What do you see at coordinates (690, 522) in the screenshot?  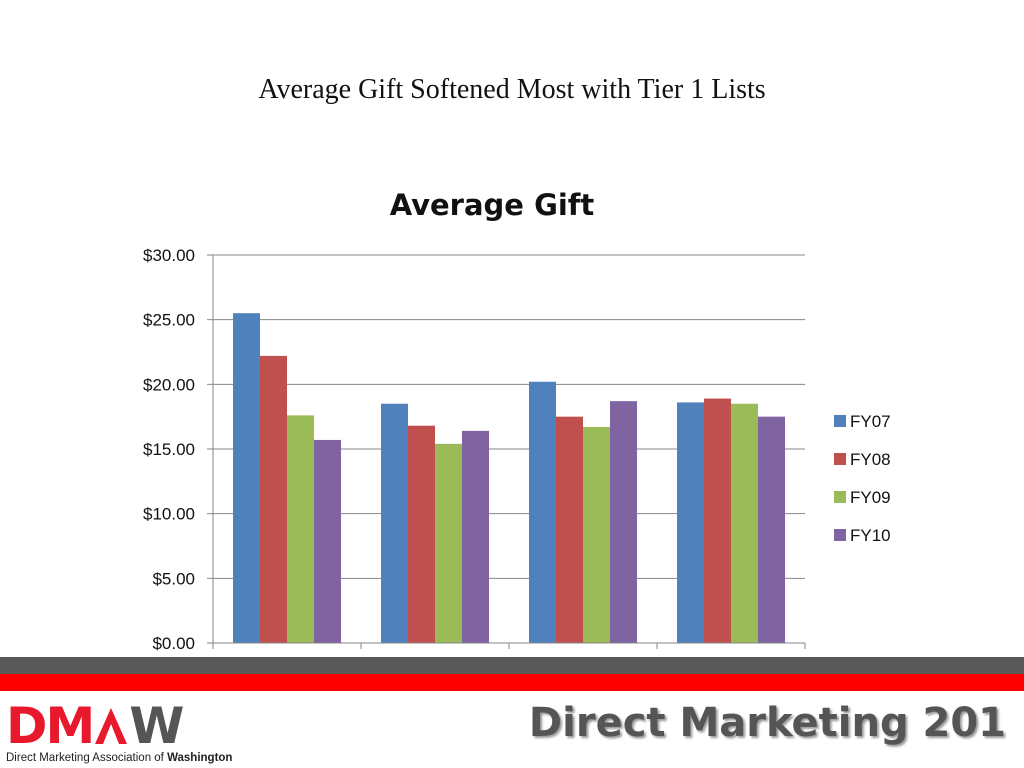 I see `bar-fy07-no-tier` at bounding box center [690, 522].